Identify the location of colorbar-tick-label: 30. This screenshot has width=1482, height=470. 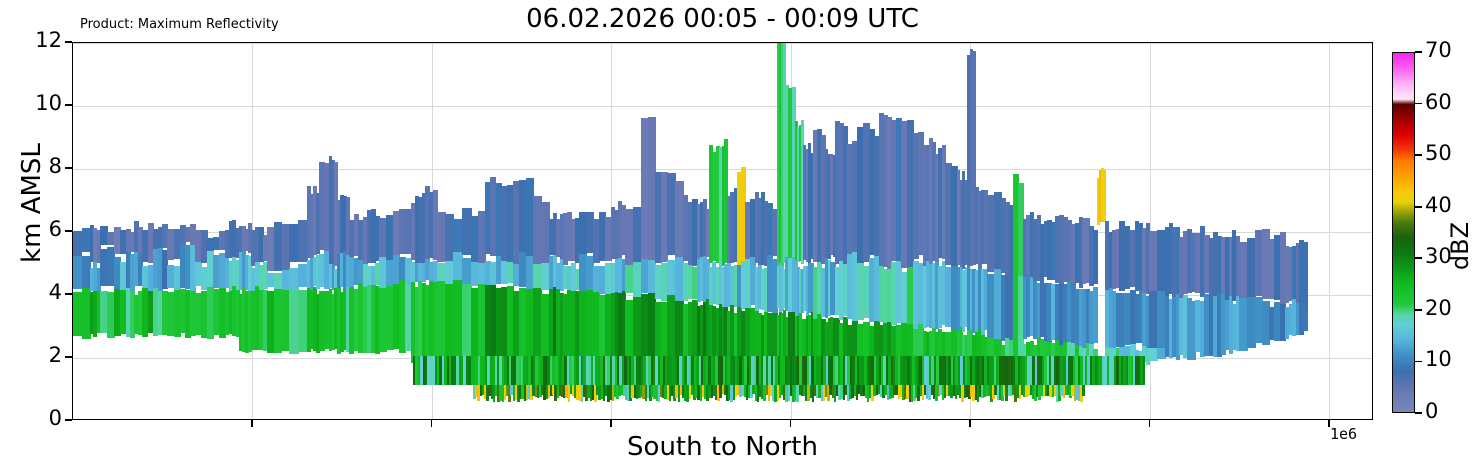
(1438, 256).